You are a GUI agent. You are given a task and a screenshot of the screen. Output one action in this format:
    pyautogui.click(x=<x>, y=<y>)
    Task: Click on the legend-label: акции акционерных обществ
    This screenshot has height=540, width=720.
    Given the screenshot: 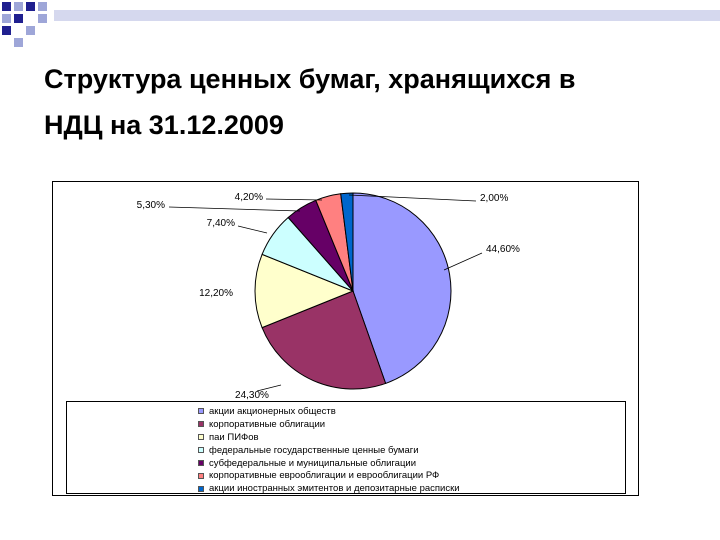 What is the action you would take?
    pyautogui.click(x=272, y=411)
    